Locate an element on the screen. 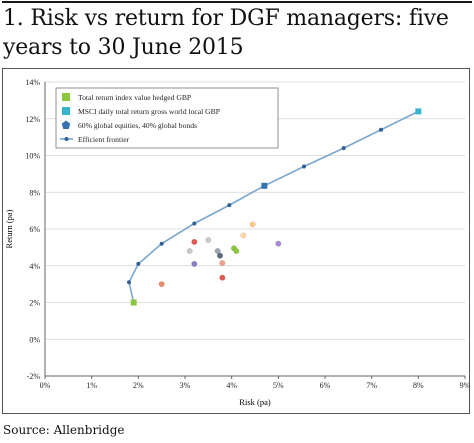  manager-points is located at coordinates (220, 254).